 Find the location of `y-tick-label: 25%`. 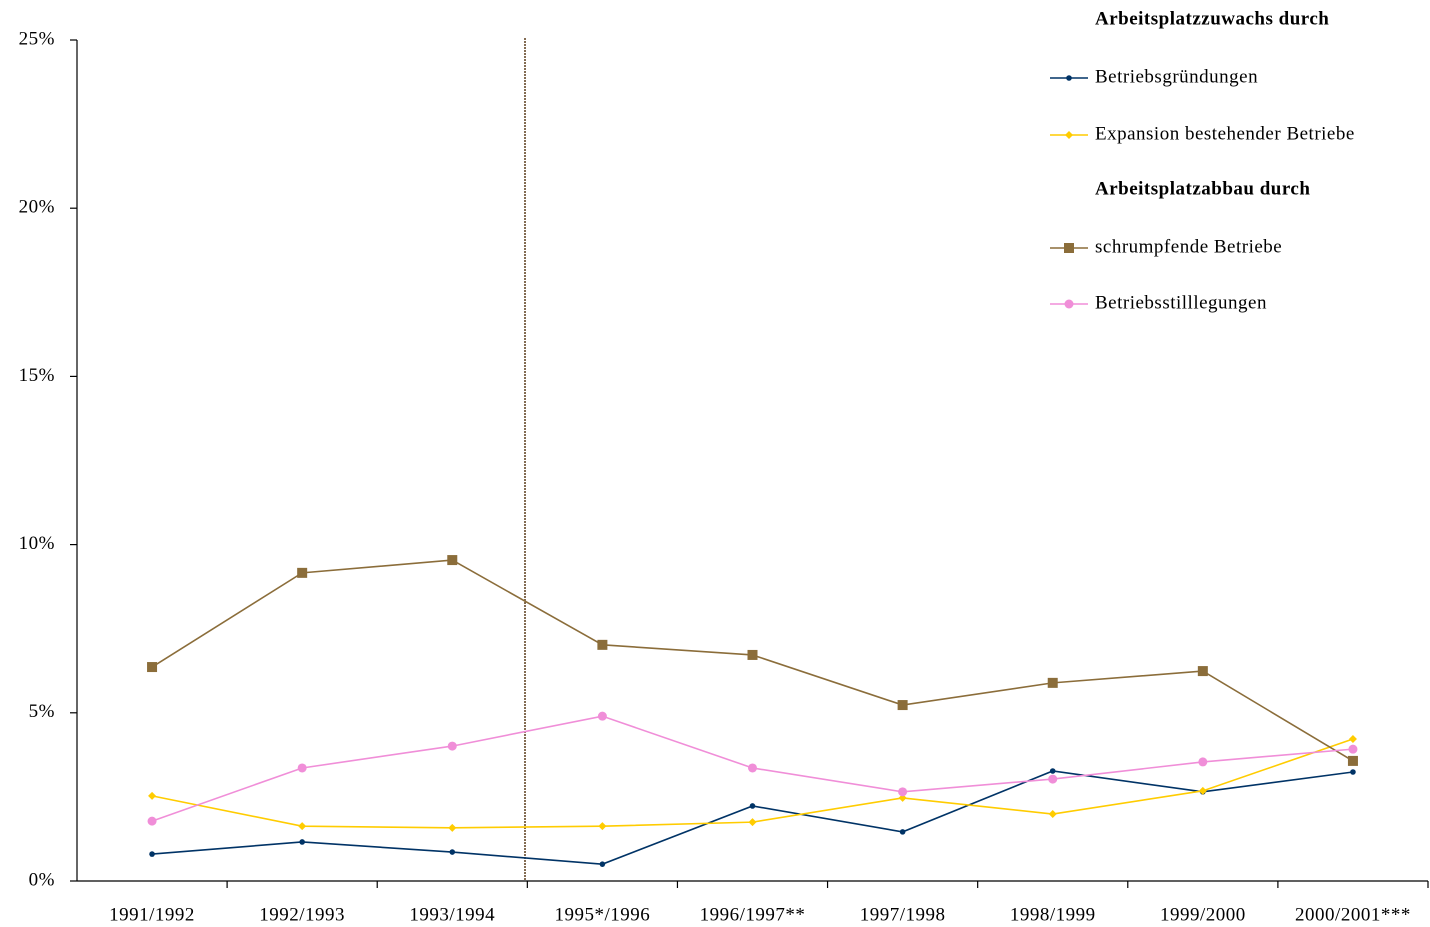

y-tick-label: 25% is located at coordinates (37, 38).